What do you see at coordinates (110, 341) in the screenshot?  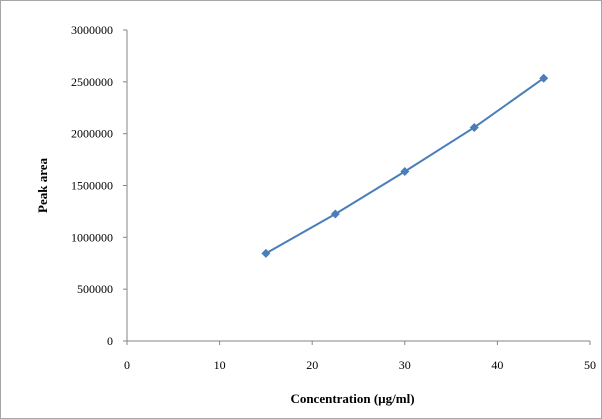 I see `y-tick-label: 0` at bounding box center [110, 341].